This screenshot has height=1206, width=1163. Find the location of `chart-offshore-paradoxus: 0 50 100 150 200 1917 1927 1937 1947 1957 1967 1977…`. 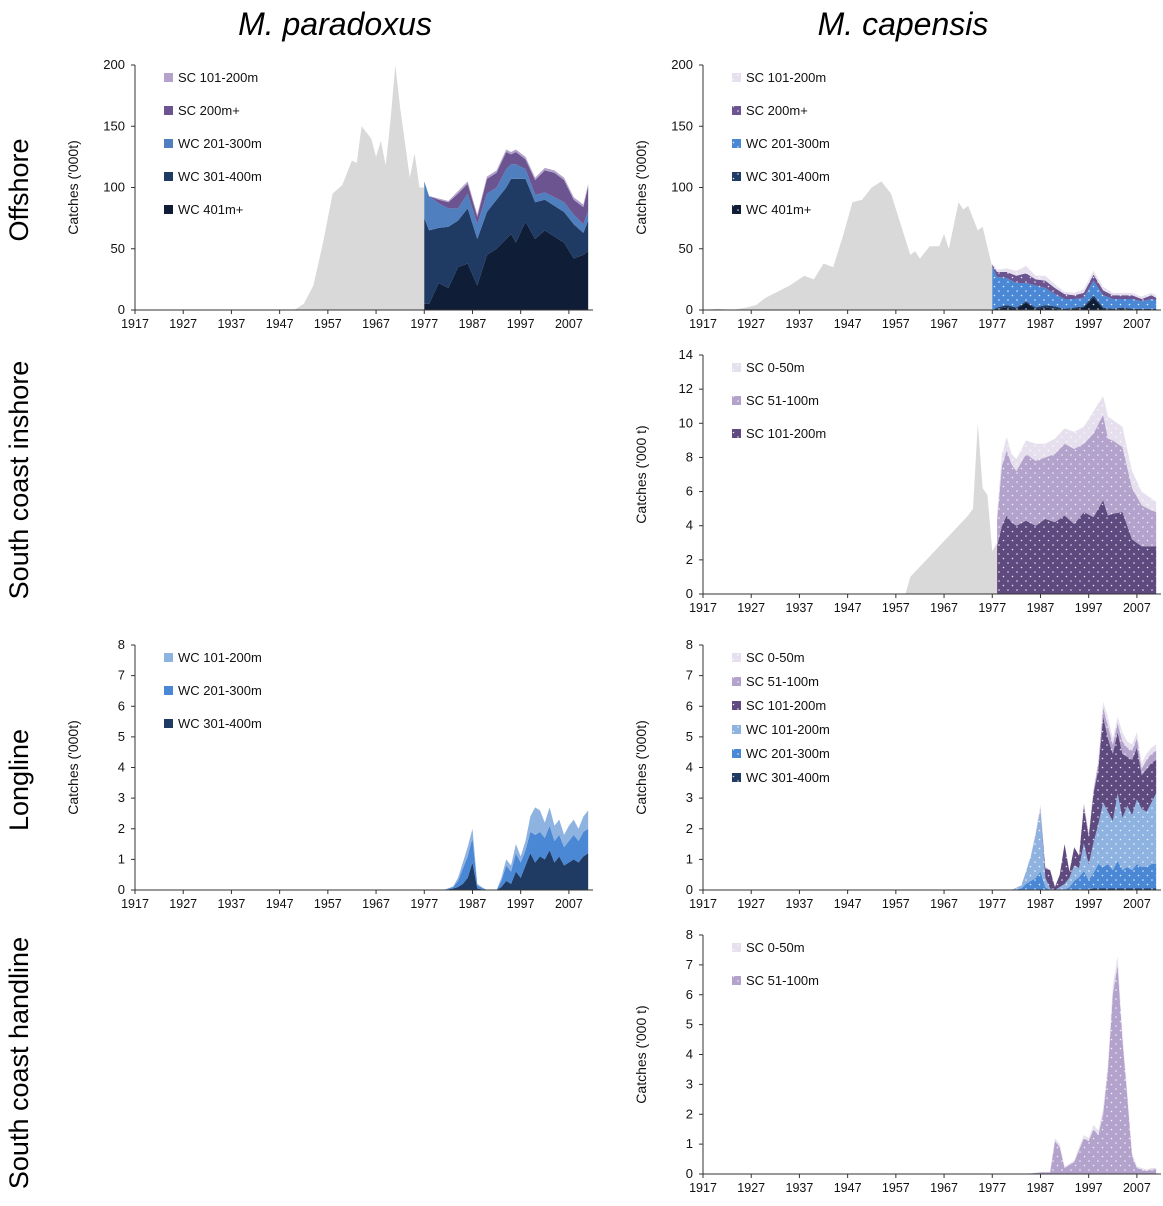

chart-offshore-paradoxus: 0 50 100 150 200 1917 1927 1937 1947 1957 1967 1977… is located at coordinates (329, 194).